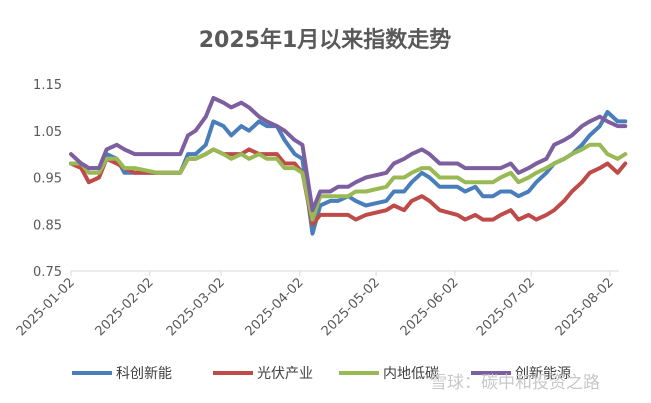 The image size is (651, 403). Describe the element at coordinates (285, 374) in the screenshot. I see `legend-label: 光伏产业` at that location.